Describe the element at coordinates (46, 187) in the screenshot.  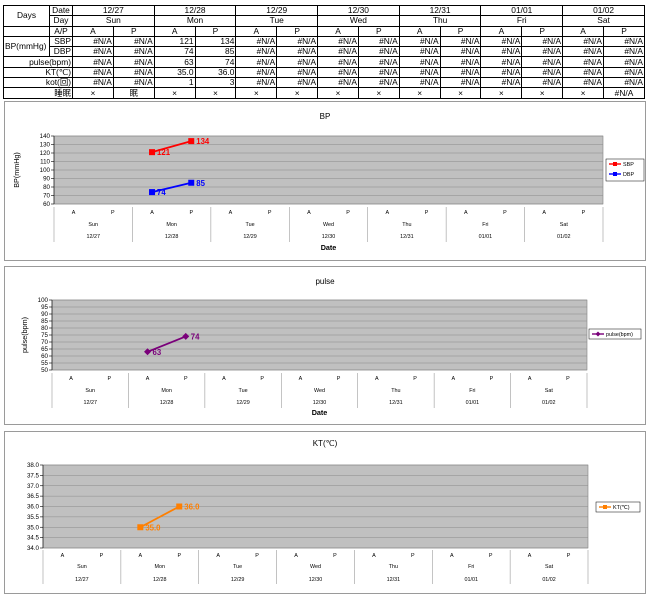
I see `y-tick-label: 80` at that location.